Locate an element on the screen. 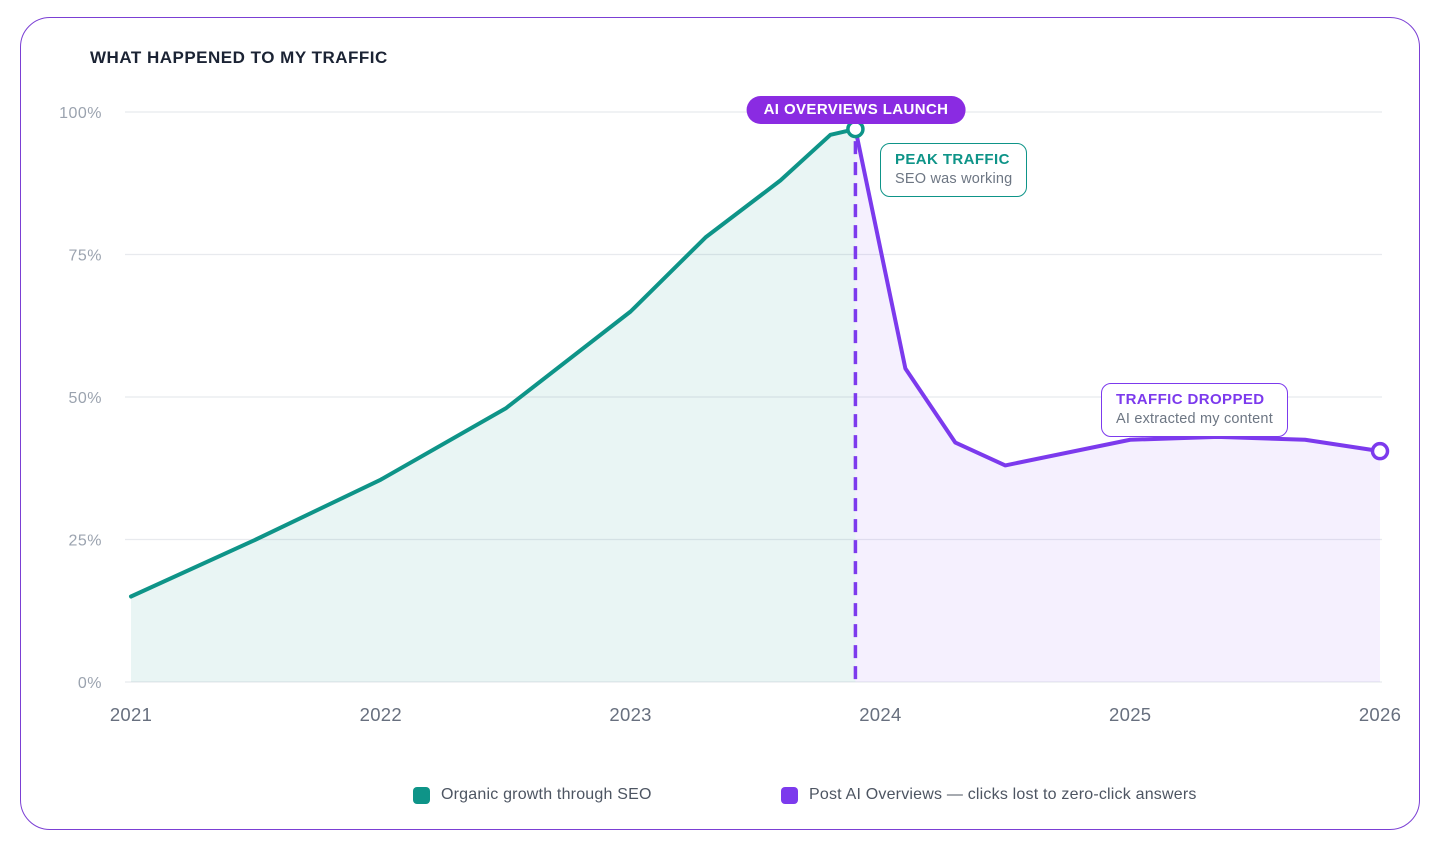 This screenshot has height=850, width=1440. y-axis-label: 50% is located at coordinates (85, 398).